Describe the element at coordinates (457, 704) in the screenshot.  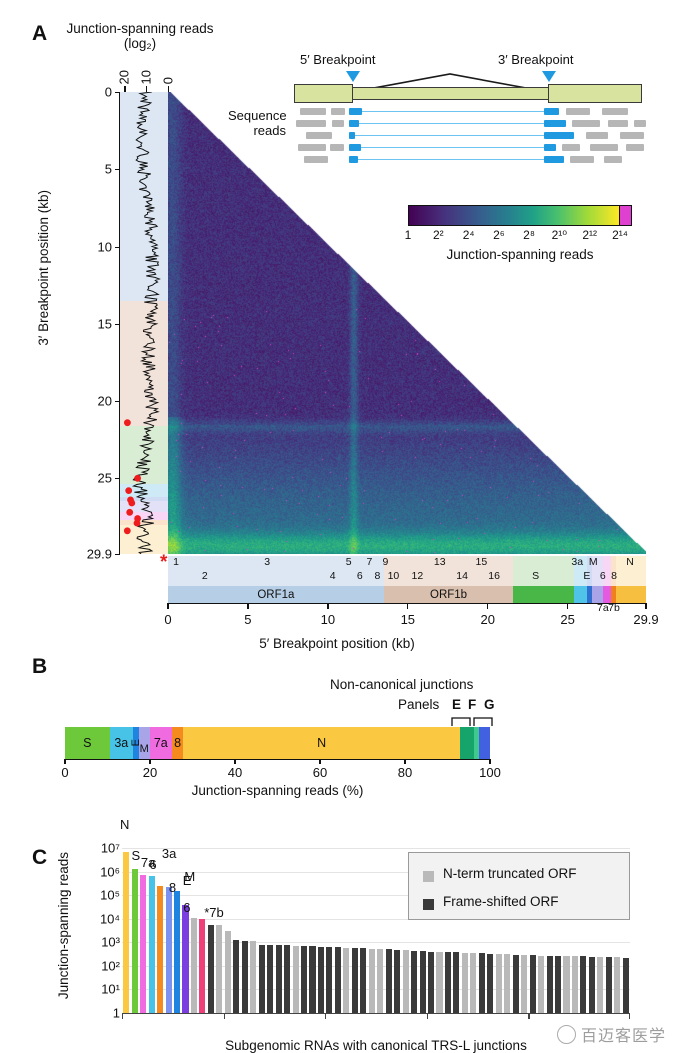
I see `panel-ref-label: E` at that location.